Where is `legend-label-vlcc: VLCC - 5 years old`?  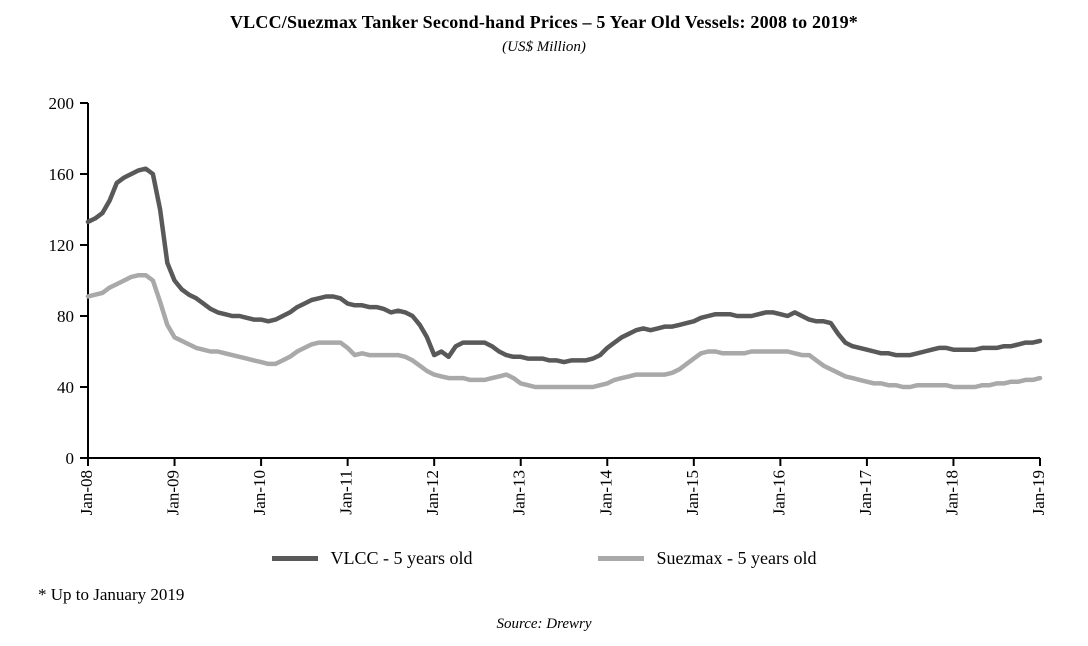
legend-label-vlcc: VLCC - 5 years old is located at coordinates (401, 558).